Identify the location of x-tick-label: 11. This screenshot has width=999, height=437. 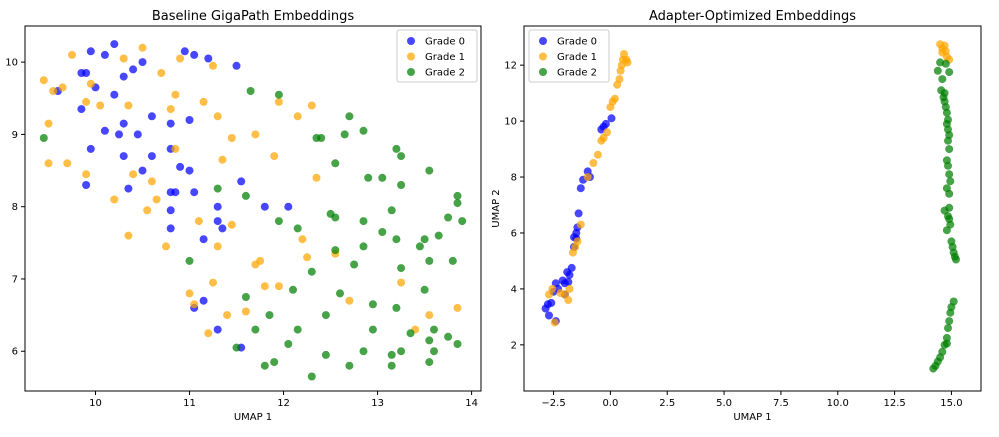
(189, 403).